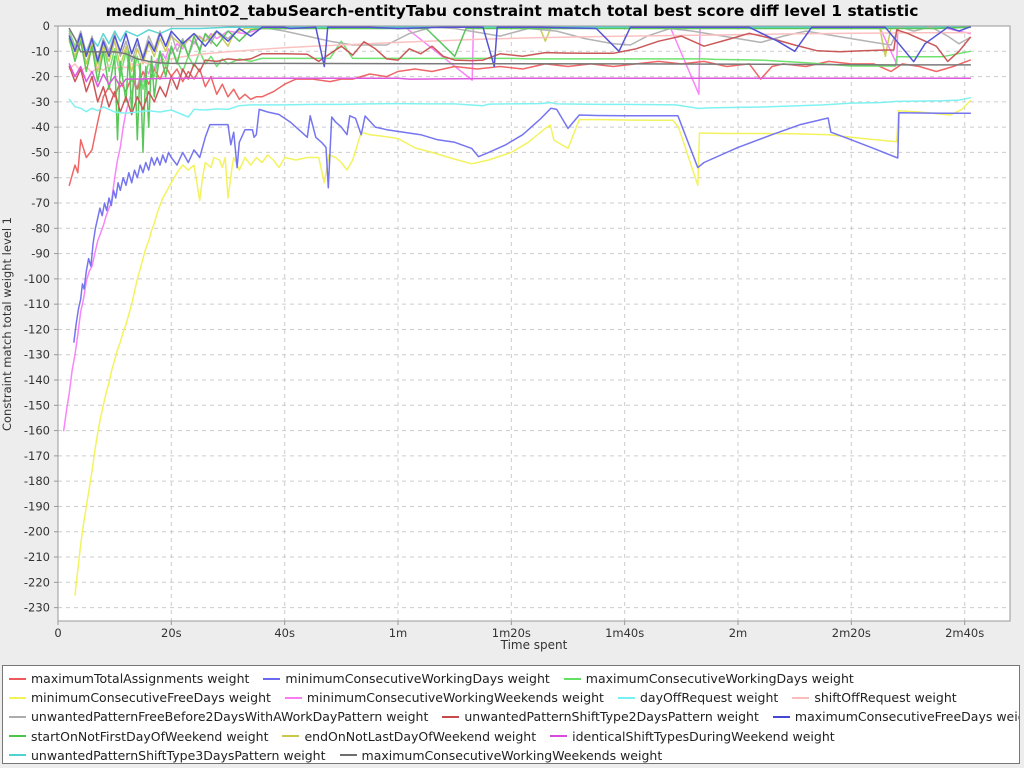 The height and width of the screenshot is (768, 1024). Describe the element at coordinates (57, 633) in the screenshot. I see `x-tick-label: 0` at that location.